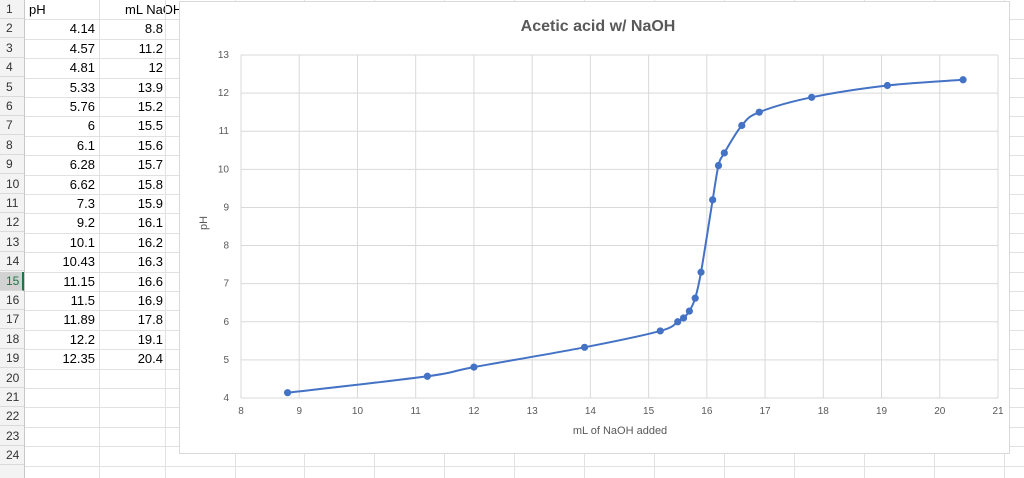  Describe the element at coordinates (82, 106) in the screenshot. I see `cell-ph: 5.76` at that location.